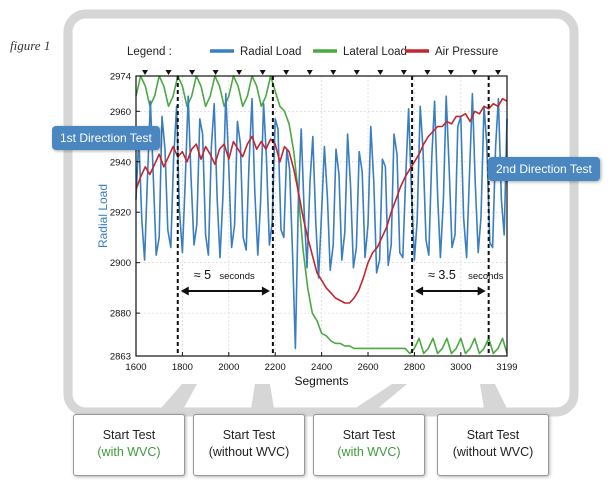  I want to click on start-test-box-1-line1: Start Test, so click(129, 435).